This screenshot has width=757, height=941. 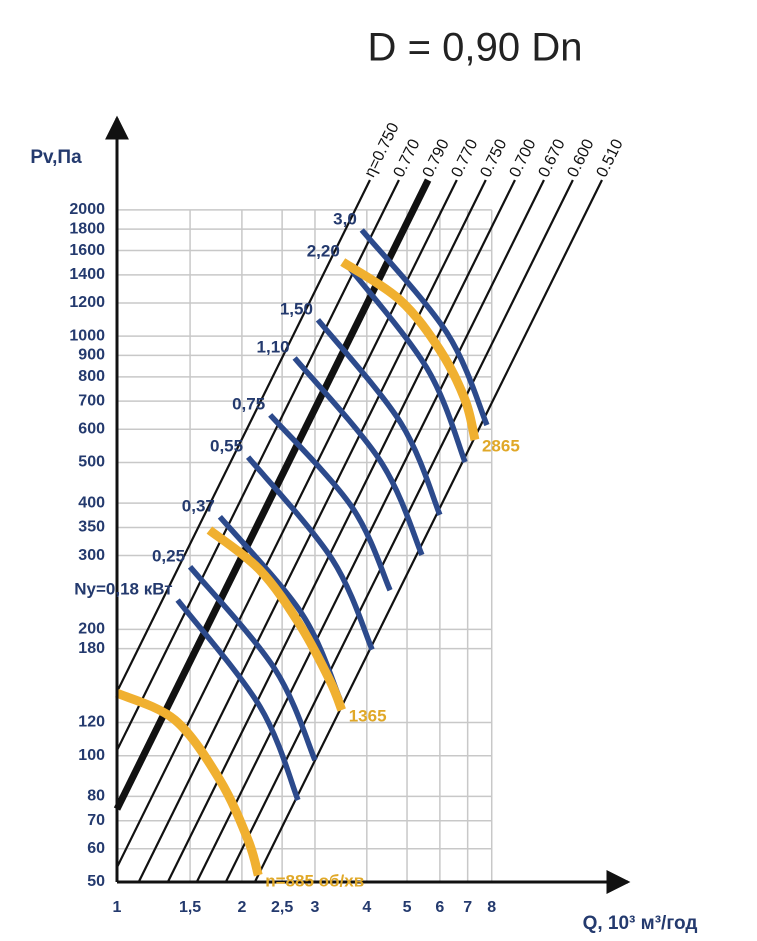 What do you see at coordinates (87, 302) in the screenshot?
I see `y-tick-label: 1200` at bounding box center [87, 302].